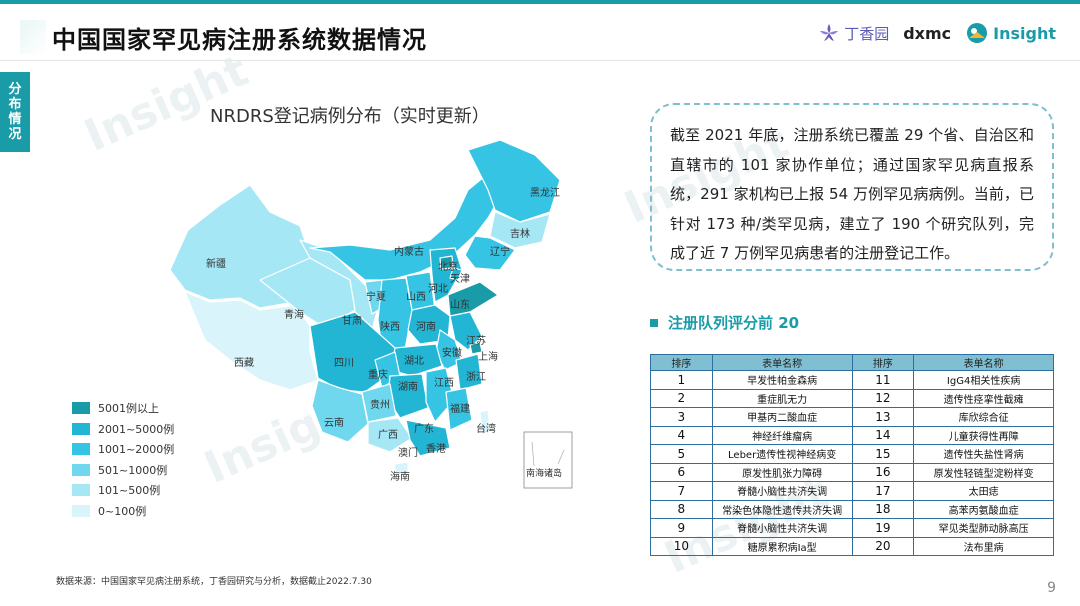  I want to click on map-region-guangdong, so click(428, 438).